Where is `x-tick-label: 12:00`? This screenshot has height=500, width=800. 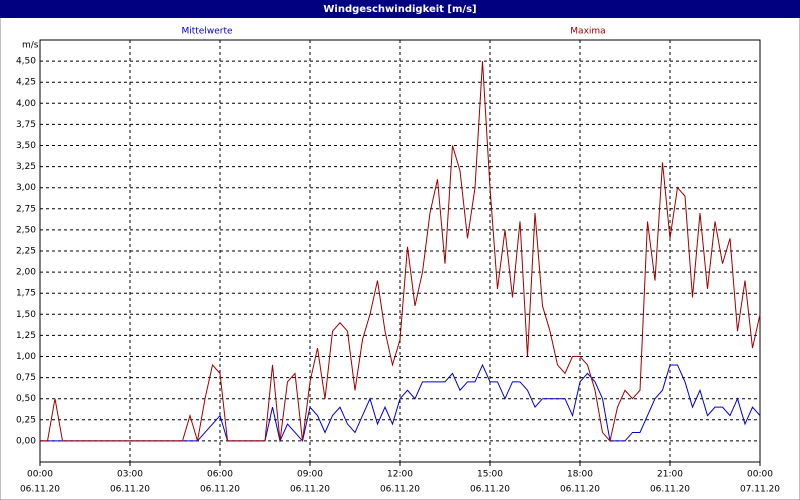 x-tick-label: 12:00 is located at coordinates (400, 475).